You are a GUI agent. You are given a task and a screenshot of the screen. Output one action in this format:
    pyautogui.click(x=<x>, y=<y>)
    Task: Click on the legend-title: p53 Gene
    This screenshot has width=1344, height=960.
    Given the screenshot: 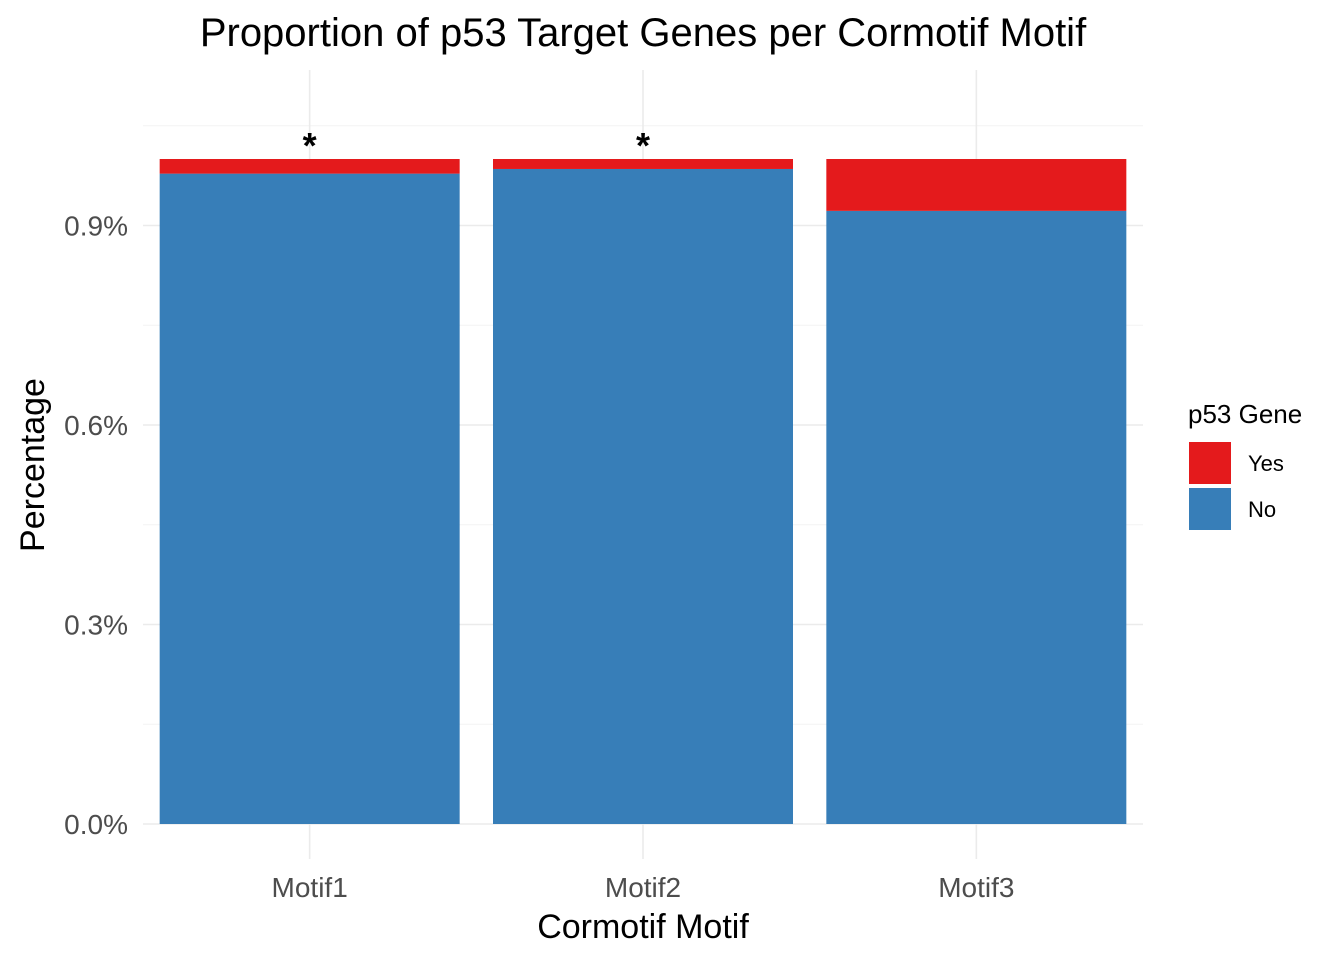 What is the action you would take?
    pyautogui.click(x=1245, y=414)
    